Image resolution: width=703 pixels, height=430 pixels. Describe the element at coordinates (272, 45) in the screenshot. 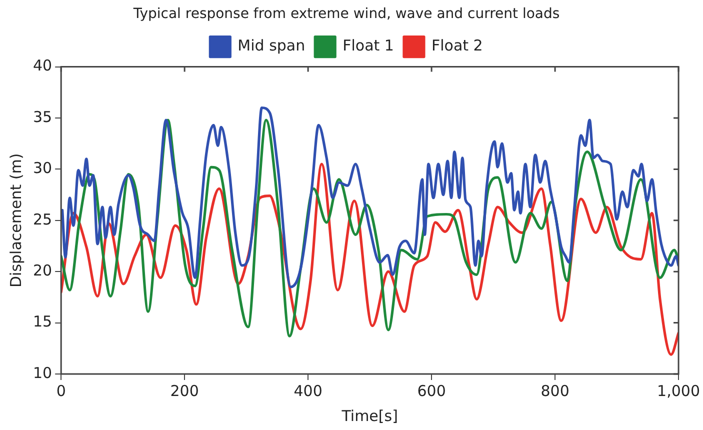

I see `legend-label: Mid span` at that location.